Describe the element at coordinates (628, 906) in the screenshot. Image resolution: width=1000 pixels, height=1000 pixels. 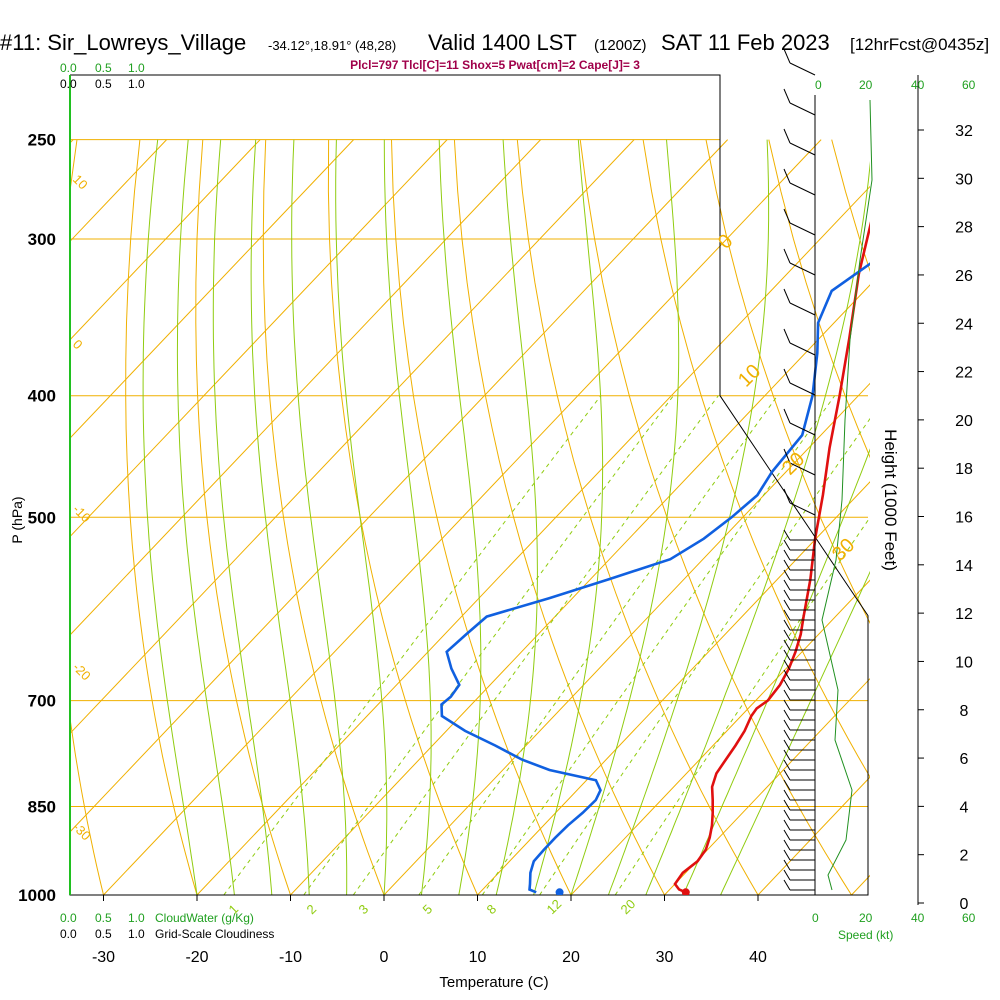
I see `mixing-ratio-label: 20` at that location.